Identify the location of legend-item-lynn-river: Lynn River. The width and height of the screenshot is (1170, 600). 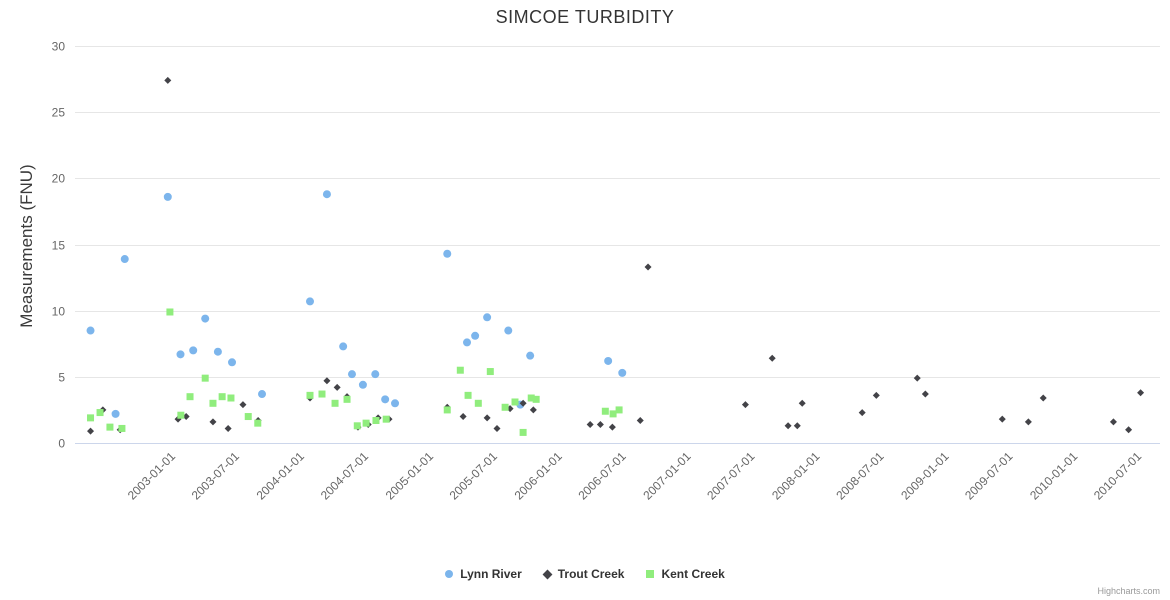
(483, 574).